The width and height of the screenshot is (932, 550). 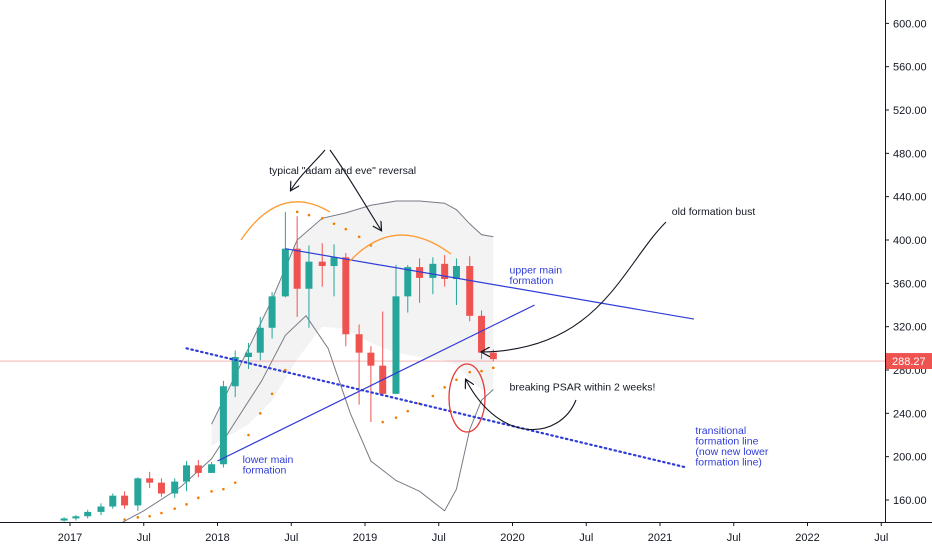 What do you see at coordinates (910, 328) in the screenshot?
I see `y-tick-label: 320.00` at bounding box center [910, 328].